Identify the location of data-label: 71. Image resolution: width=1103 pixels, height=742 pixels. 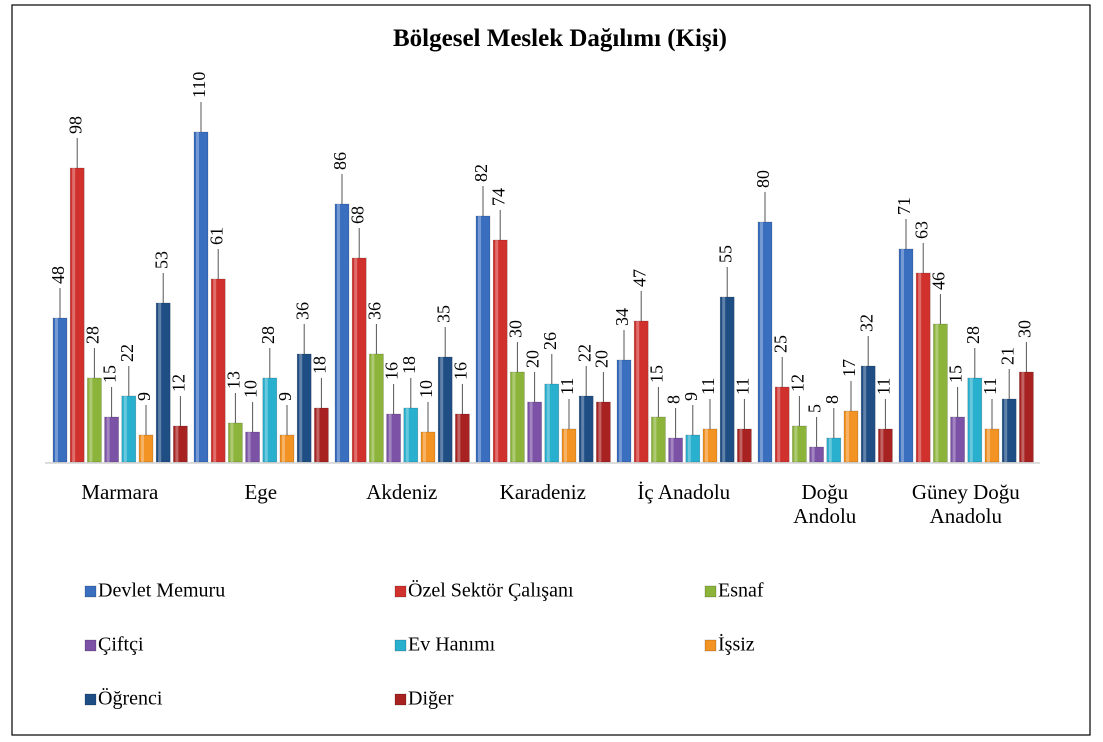
(904, 206).